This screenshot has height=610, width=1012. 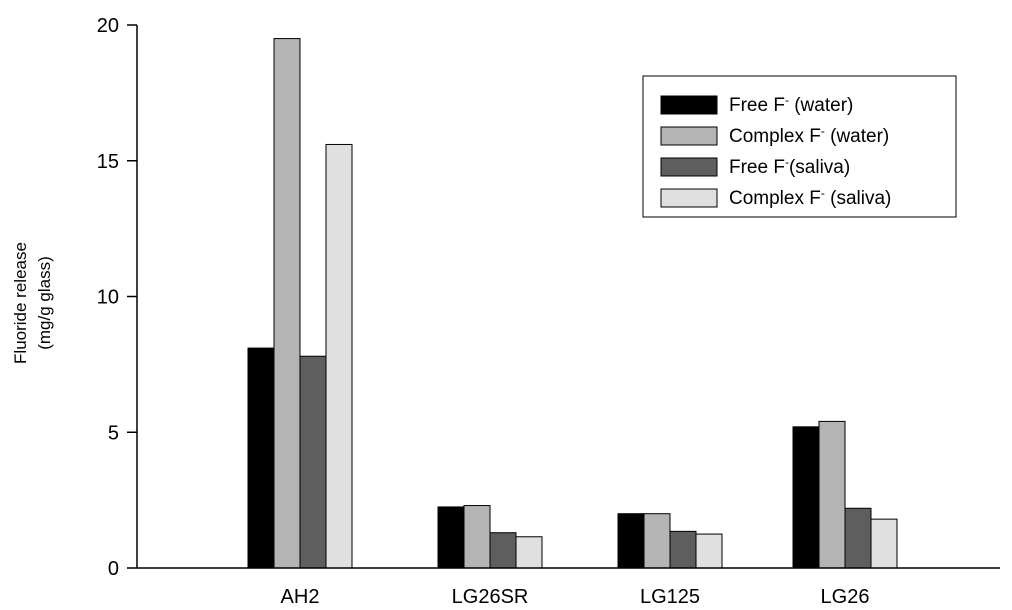 I want to click on y-tick-label: 0, so click(x=113, y=569).